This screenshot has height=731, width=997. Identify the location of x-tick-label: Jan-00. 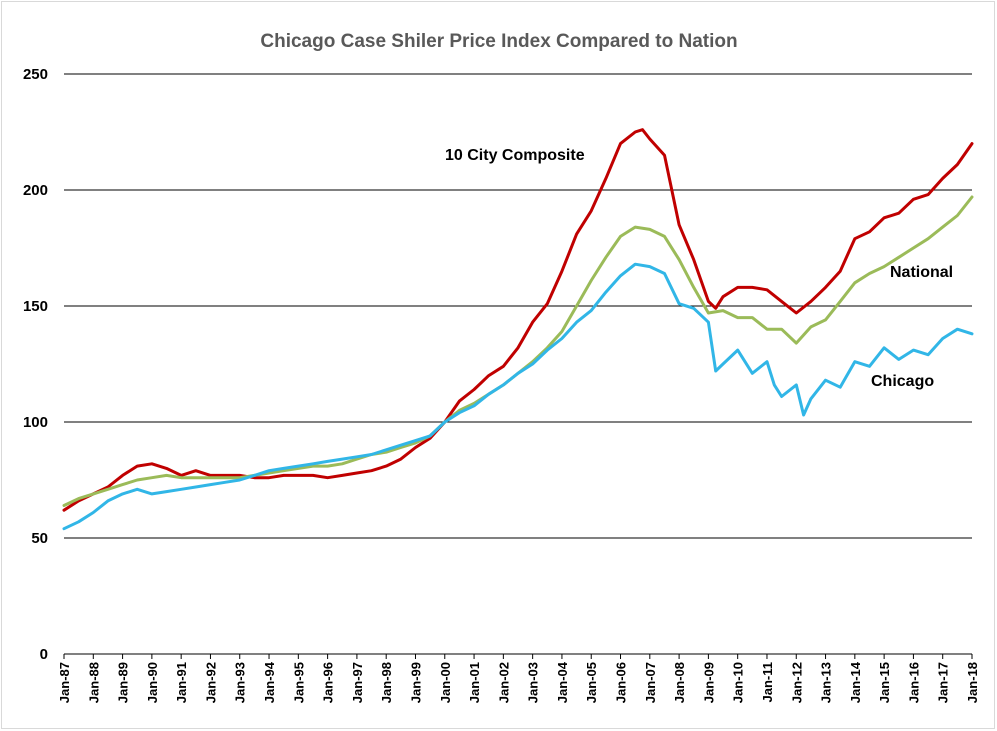
(445, 682).